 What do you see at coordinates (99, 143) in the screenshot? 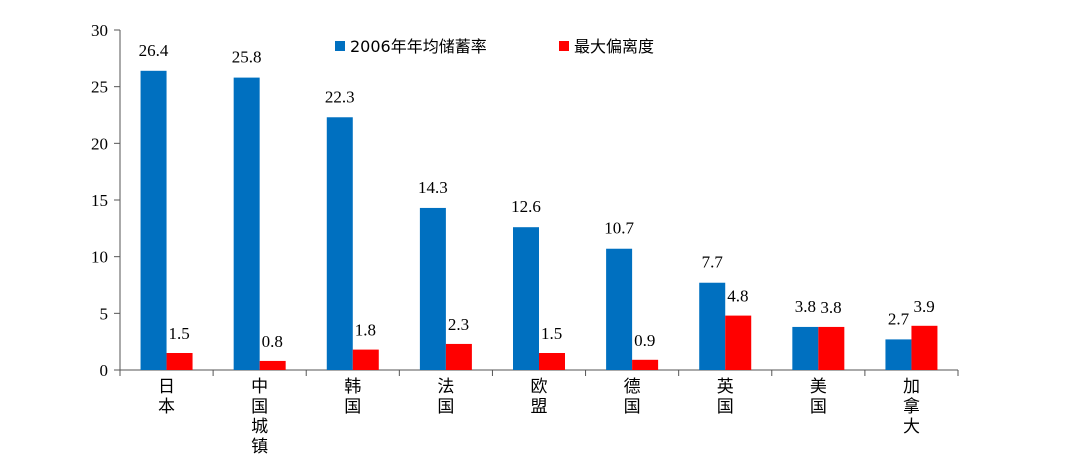
I see `y-tick-label: 20` at bounding box center [99, 143].